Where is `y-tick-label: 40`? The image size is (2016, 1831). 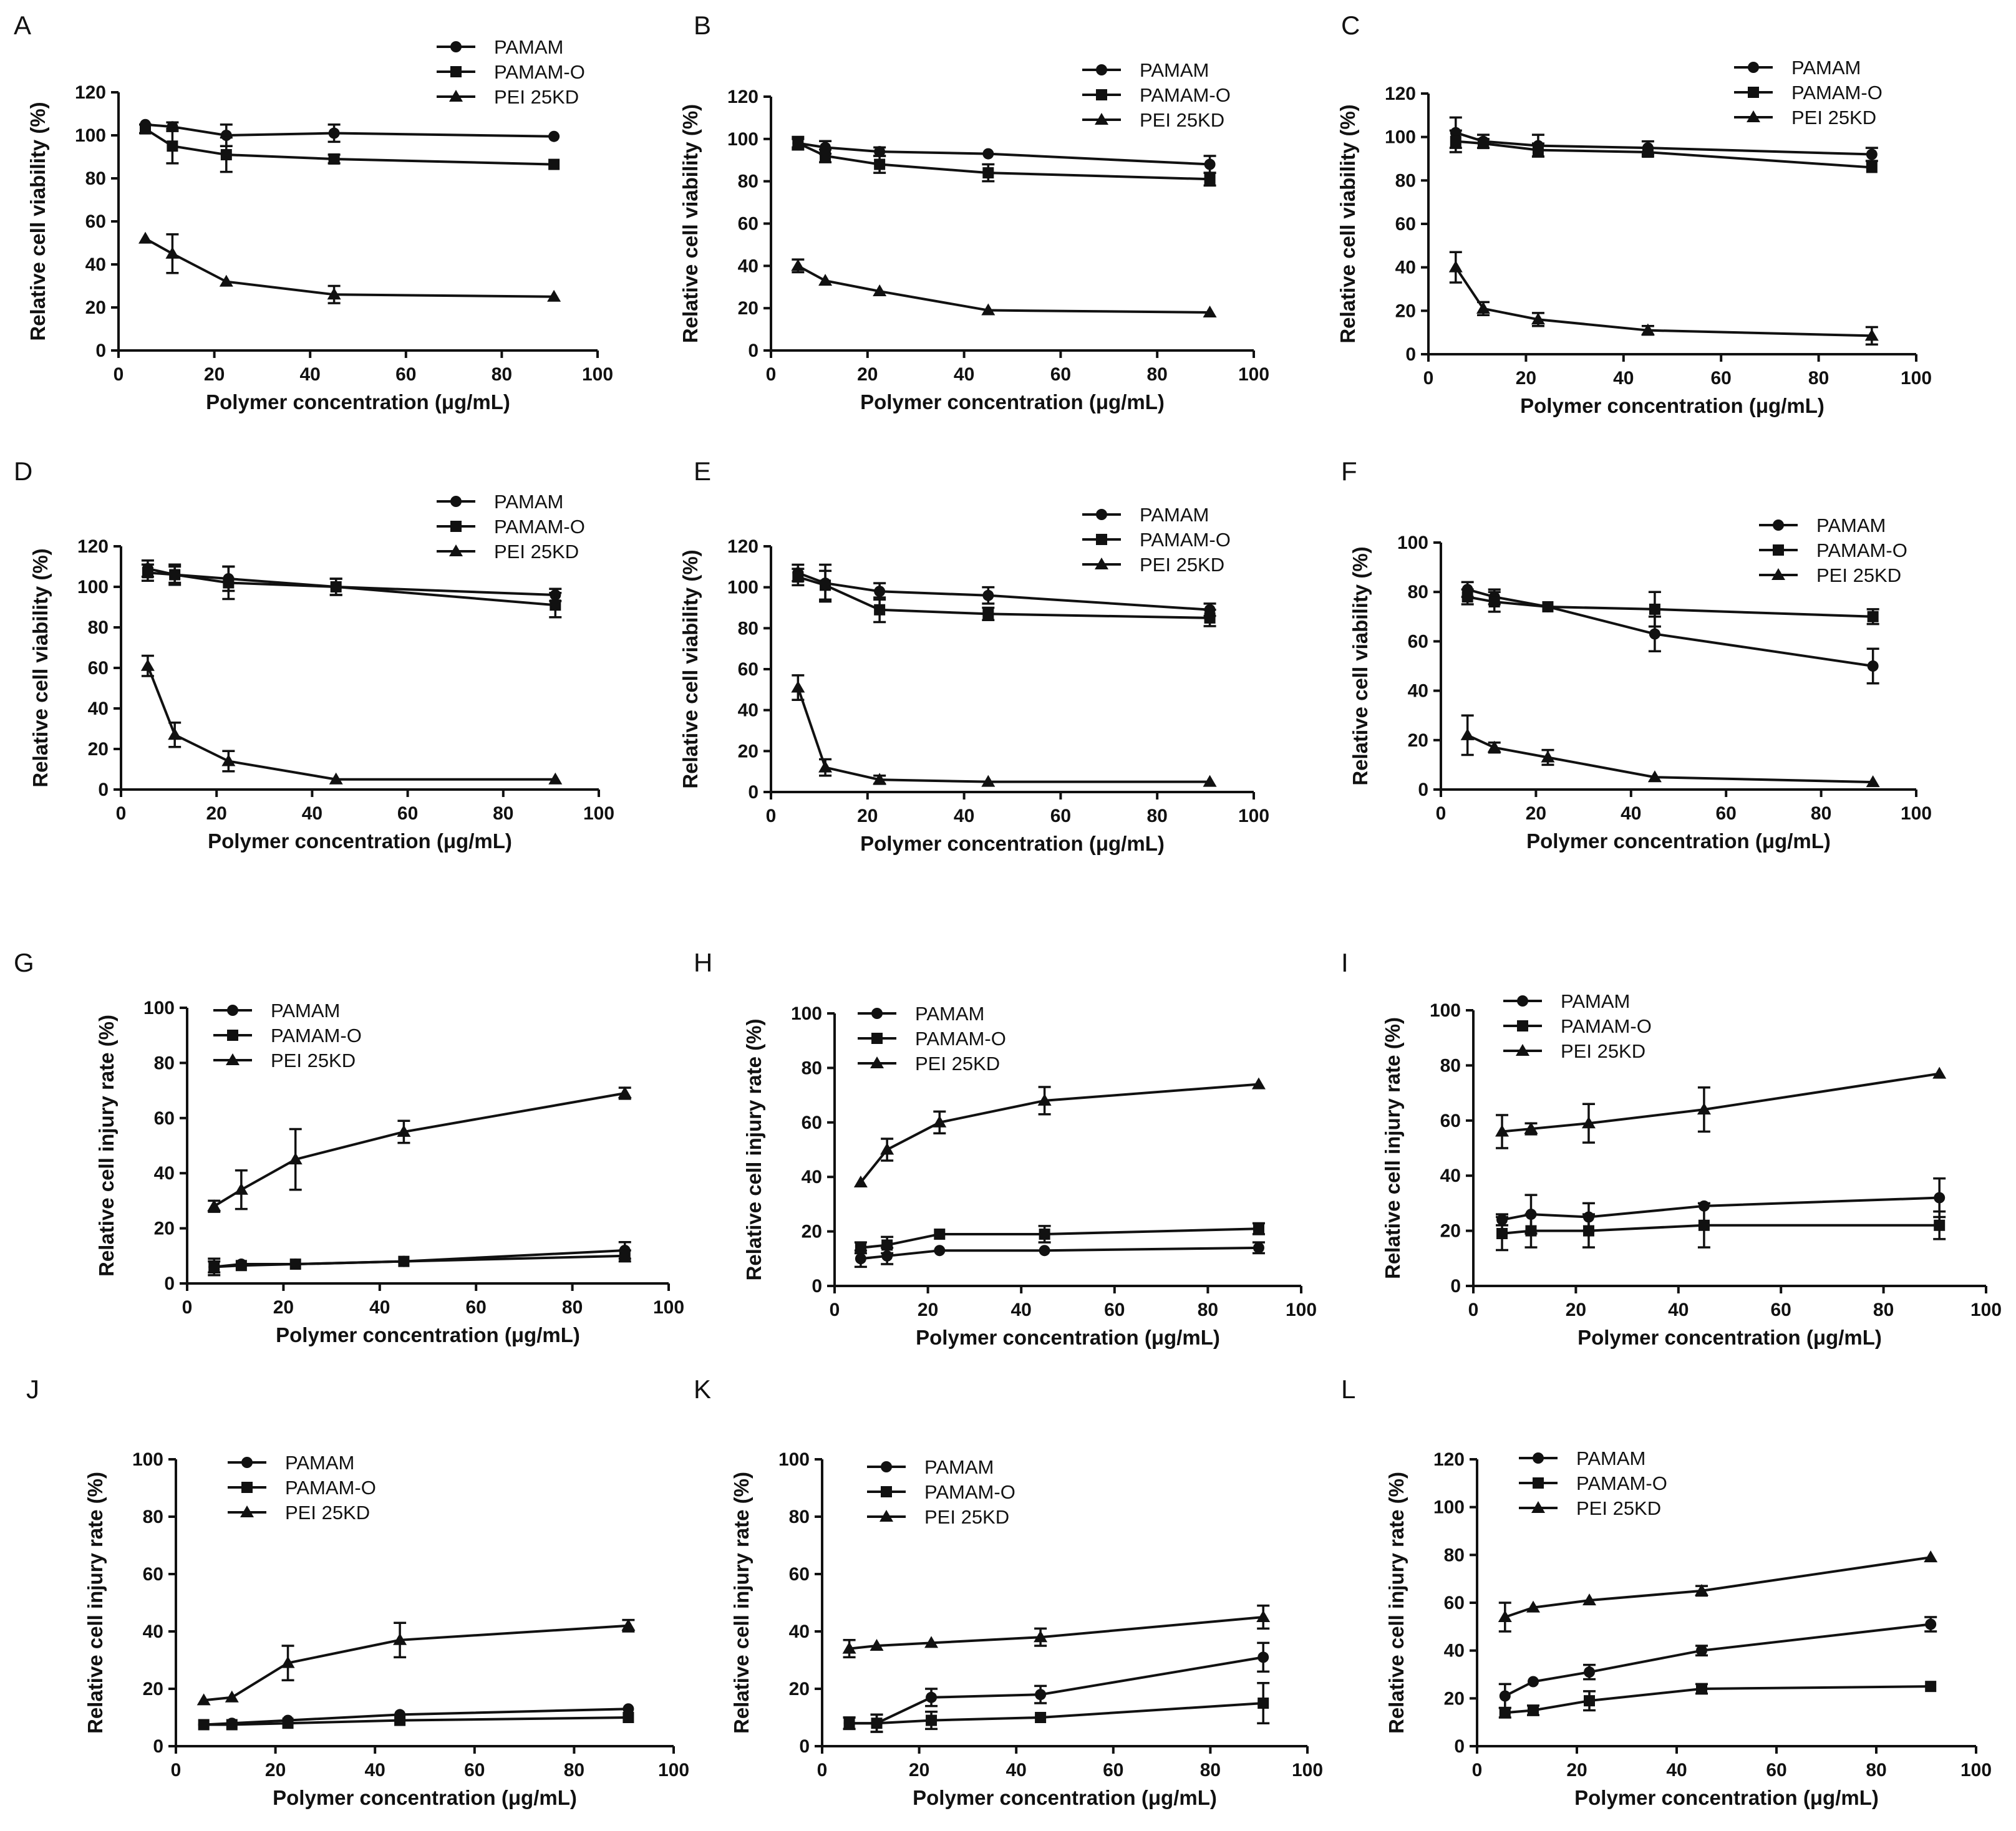 y-tick-label: 40 is located at coordinates (1418, 692).